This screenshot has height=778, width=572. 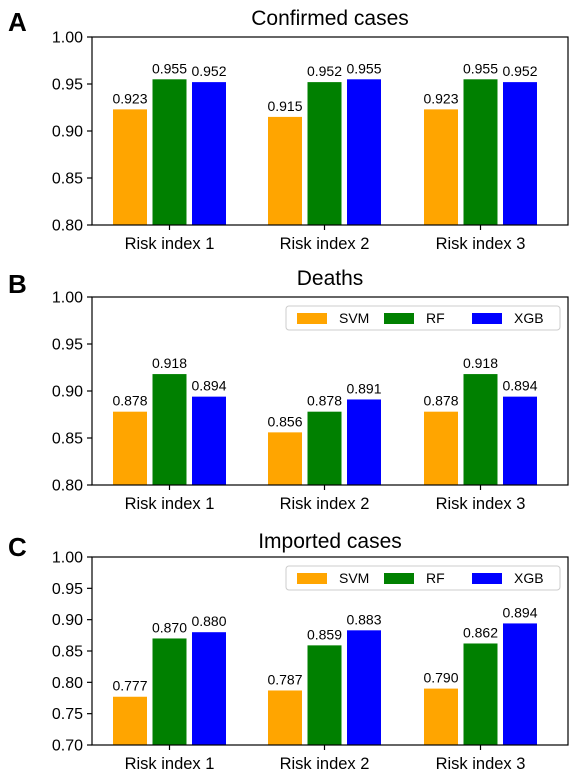 What do you see at coordinates (284, 679) in the screenshot?
I see `data-label: 0.787` at bounding box center [284, 679].